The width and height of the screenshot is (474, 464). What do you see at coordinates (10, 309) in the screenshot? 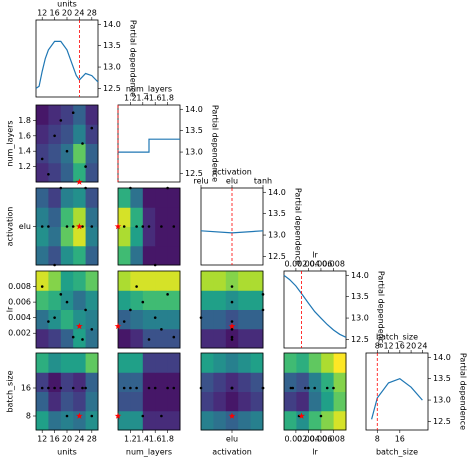
I see `y-axis-label: lr` at bounding box center [10, 309].